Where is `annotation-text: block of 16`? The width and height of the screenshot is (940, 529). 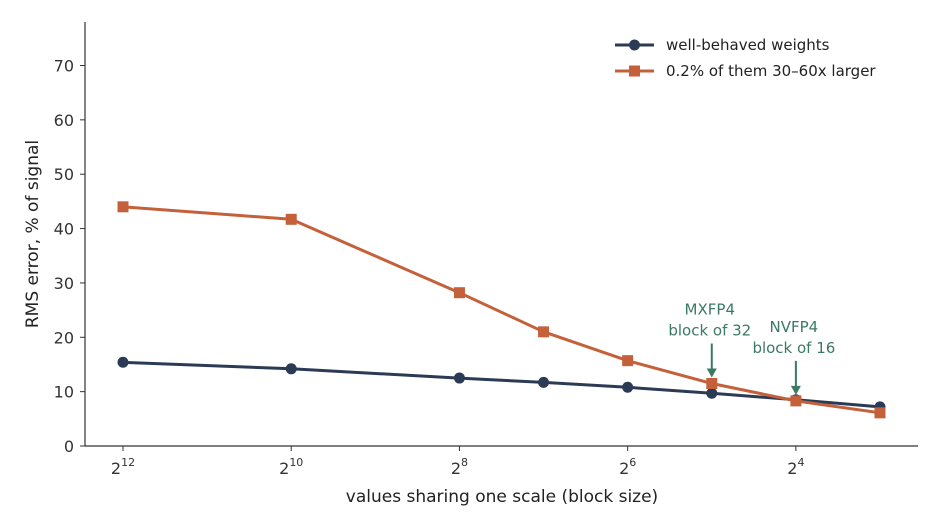 annotation-text: block of 16 is located at coordinates (793, 348).